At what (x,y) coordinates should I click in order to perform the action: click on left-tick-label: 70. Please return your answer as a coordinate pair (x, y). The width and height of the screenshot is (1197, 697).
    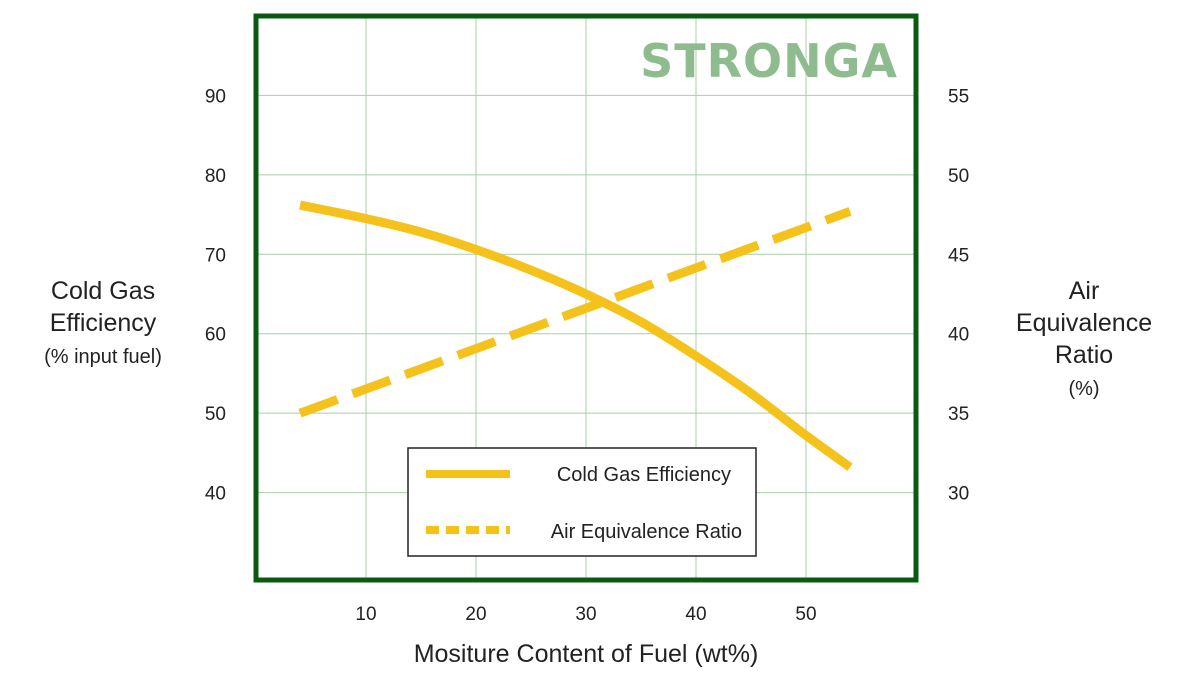
    Looking at the image, I should click on (215, 255).